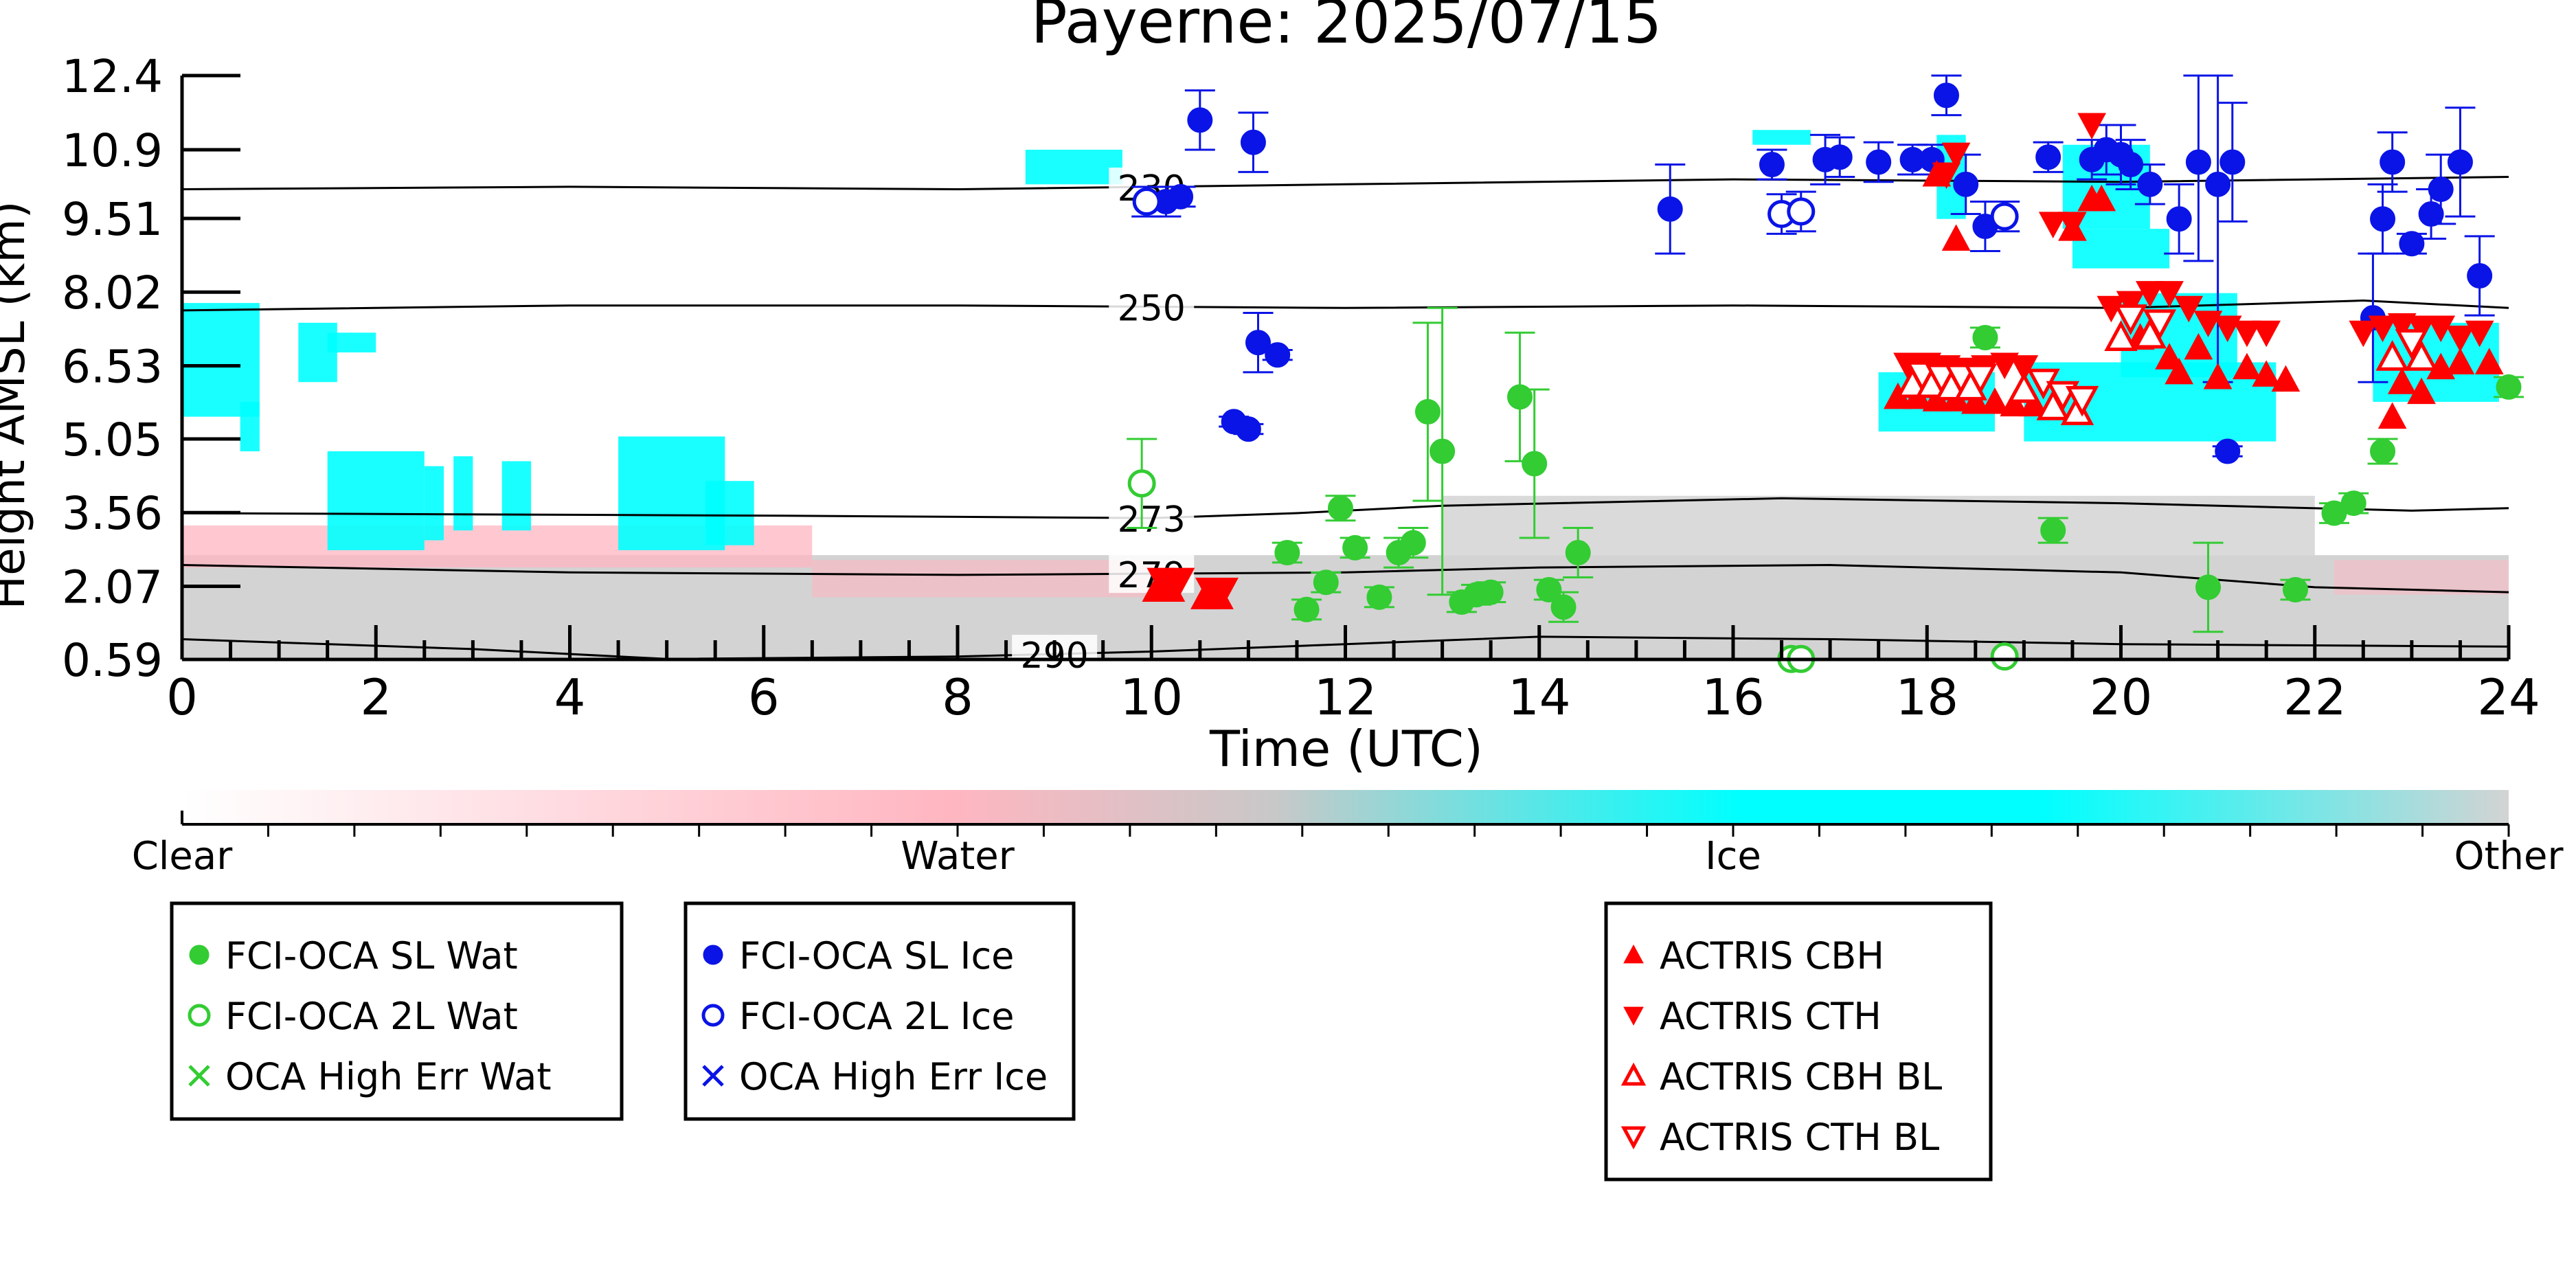  I want to click on x-tick-label: 10, so click(1151, 697).